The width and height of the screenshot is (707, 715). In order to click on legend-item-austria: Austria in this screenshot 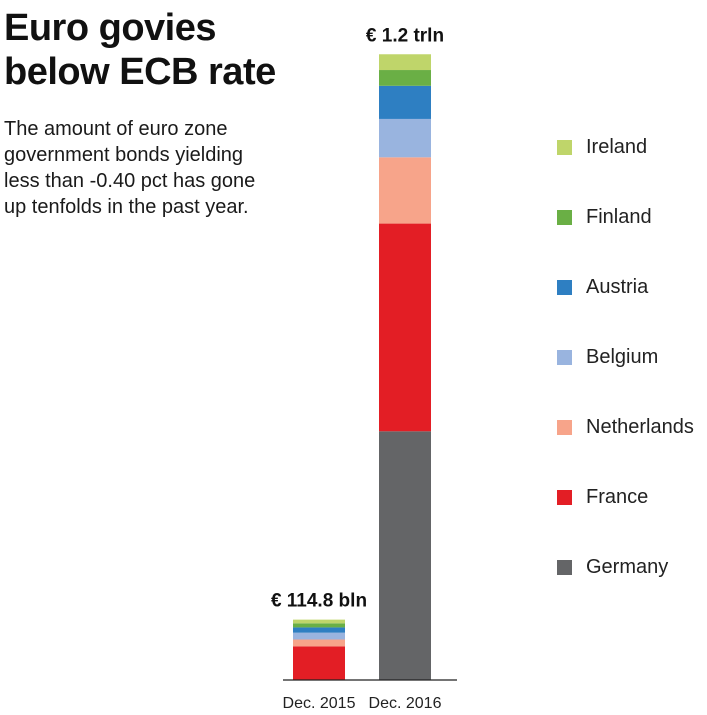, I will do `click(602, 287)`.